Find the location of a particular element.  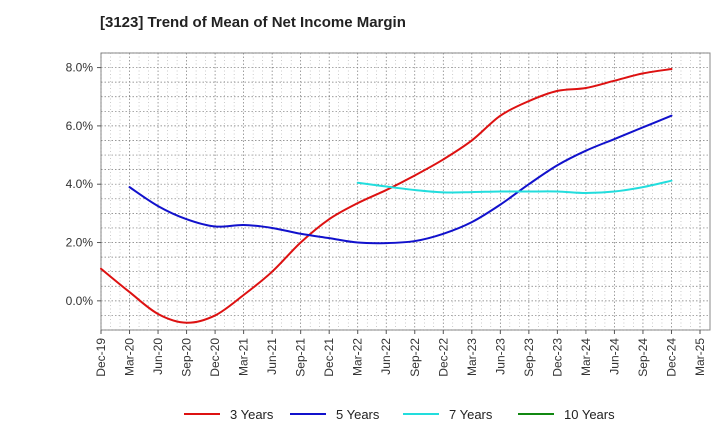

y-tick-label: 8.0% is located at coordinates (80, 68).